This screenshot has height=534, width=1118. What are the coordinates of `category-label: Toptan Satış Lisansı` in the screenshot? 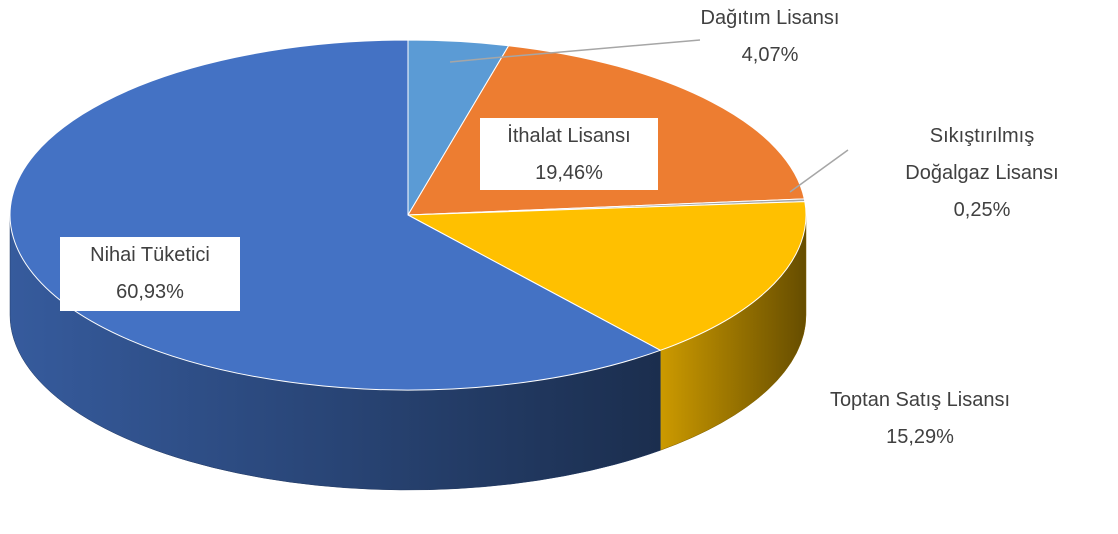 It's located at (920, 400).